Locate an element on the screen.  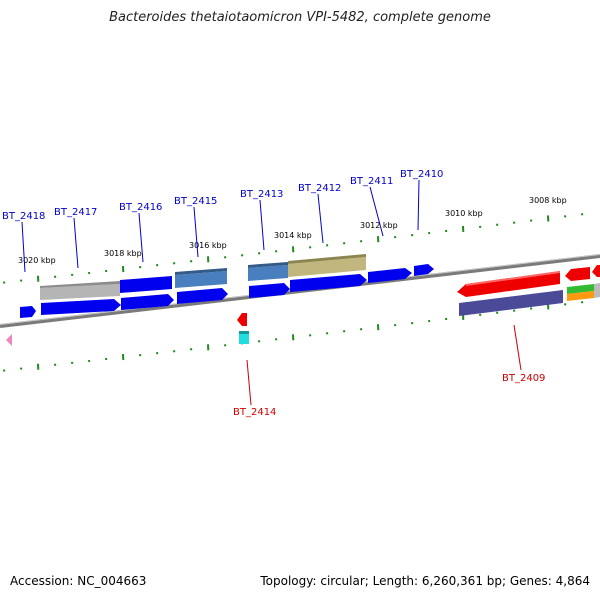
kbp-label-3016: 3016 kbp is located at coordinates (208, 245).